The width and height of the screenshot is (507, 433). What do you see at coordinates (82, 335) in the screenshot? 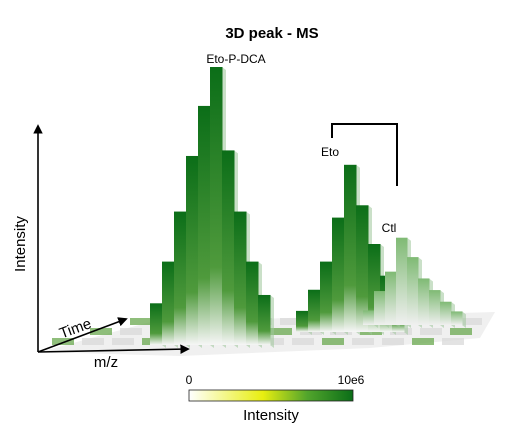
I see `time-axis` at bounding box center [82, 335].